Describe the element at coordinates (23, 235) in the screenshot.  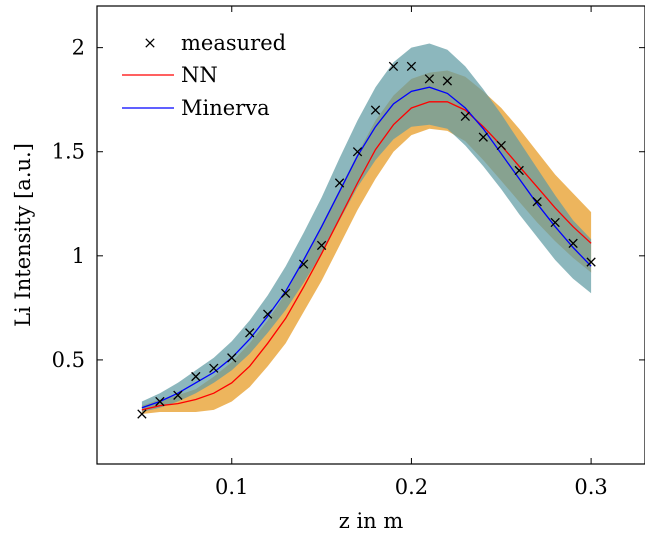
I see `y-axis-title: Li Intensity [a.u.]` at that location.